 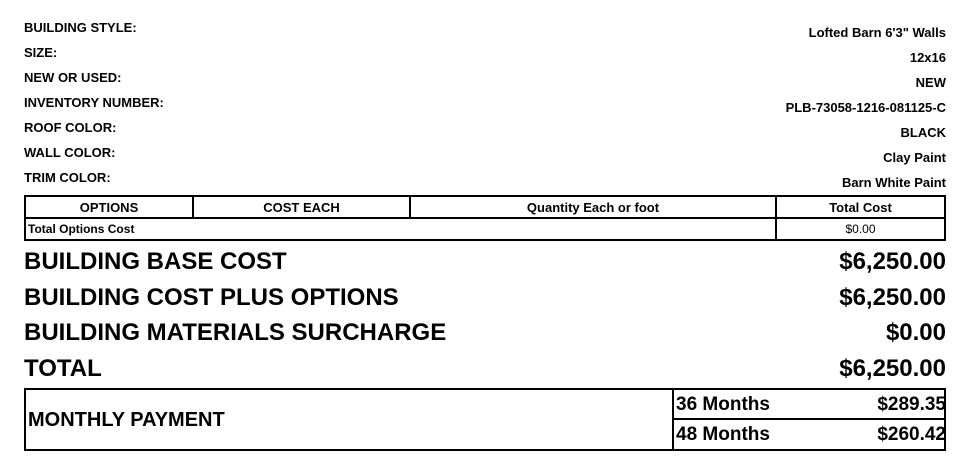 What do you see at coordinates (485, 105) in the screenshot?
I see `detail-inventory-number: INVENTORY NUMBER: PLB-73058-1216-081125-C` at bounding box center [485, 105].